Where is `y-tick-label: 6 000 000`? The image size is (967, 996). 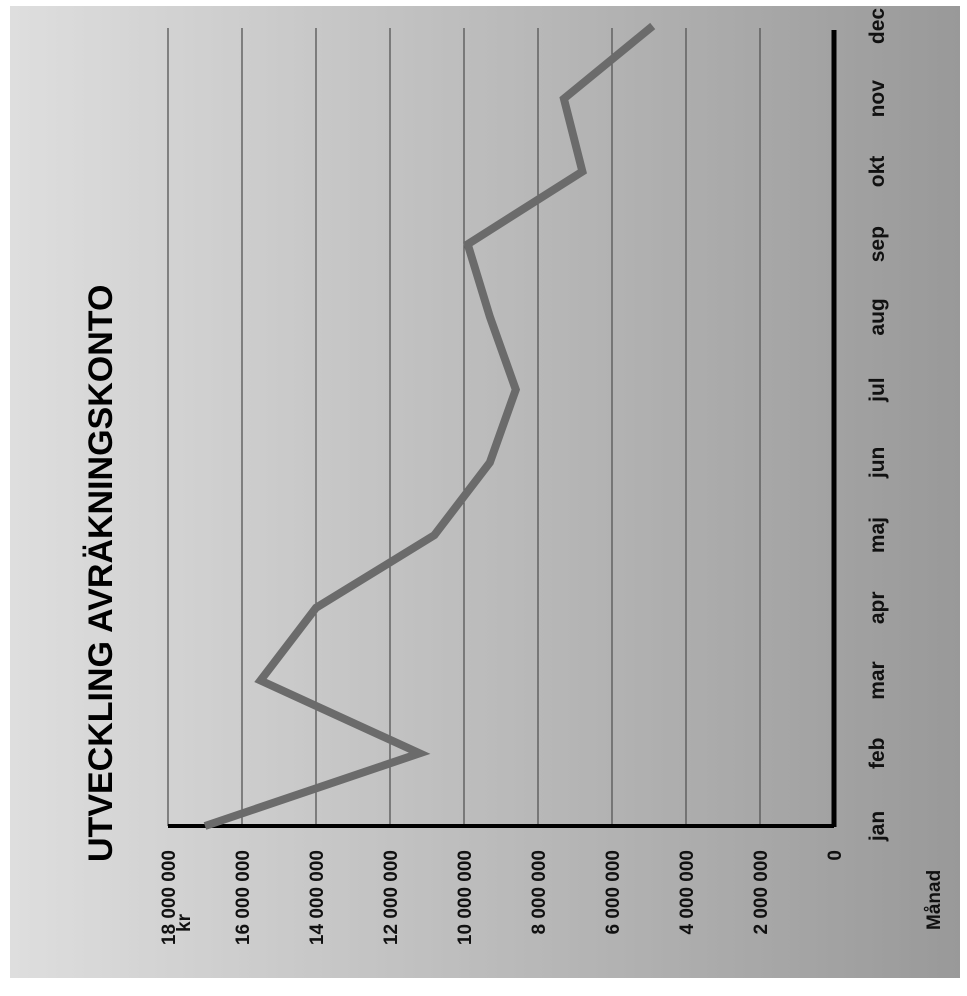 y-tick-label: 6 000 000 is located at coordinates (613, 892).